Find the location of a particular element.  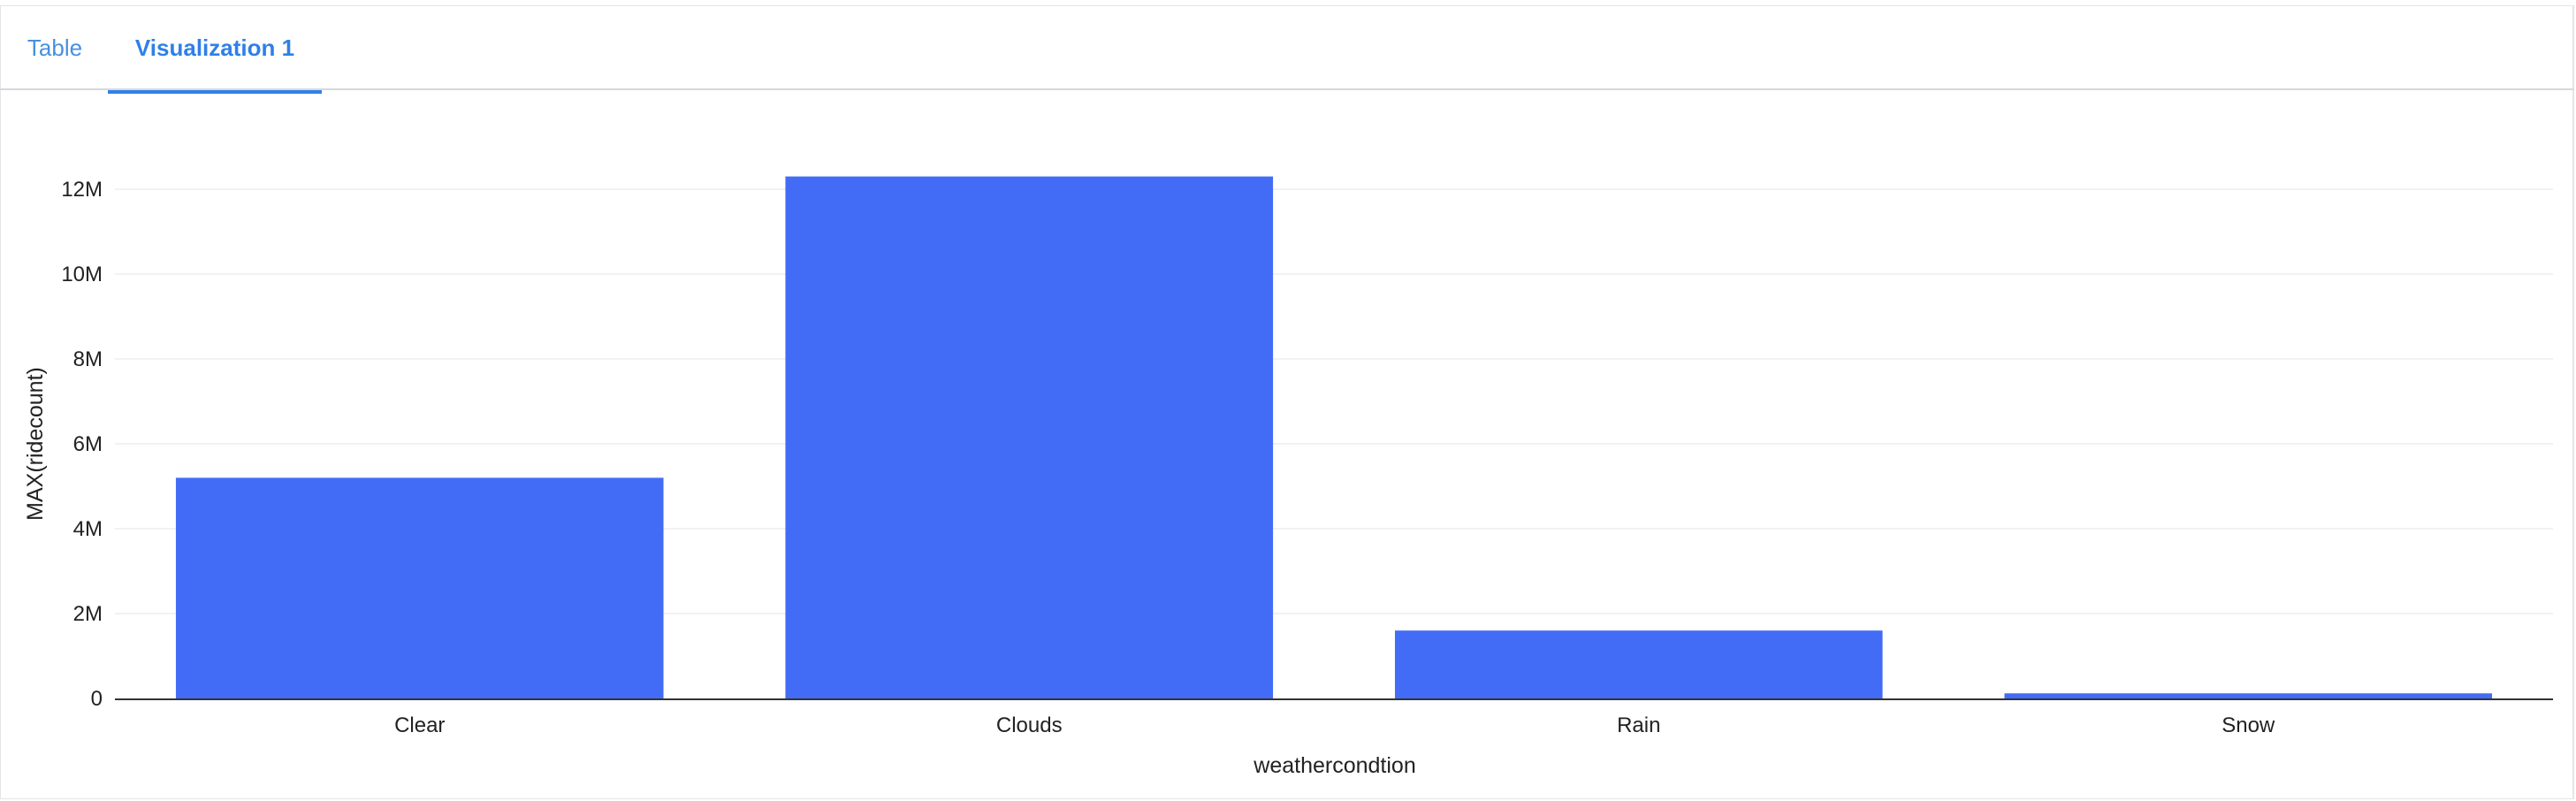

tab-bar: Table Visualization 1 is located at coordinates (1287, 50).